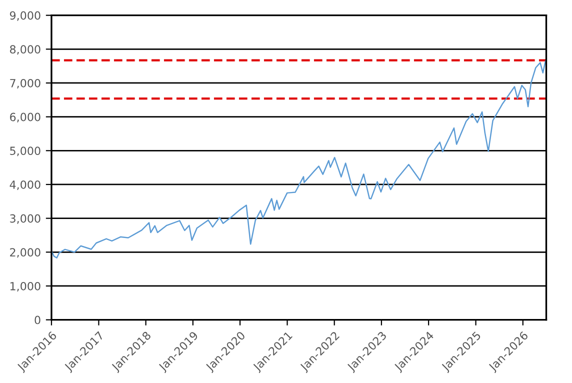  Describe the element at coordinates (25, 16) in the screenshot. I see `y-tick-label: 9,000` at that location.